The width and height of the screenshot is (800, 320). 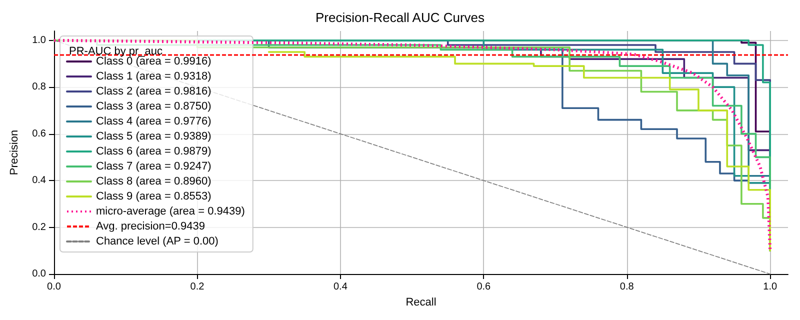 What do you see at coordinates (154, 136) in the screenshot?
I see `legend-label: Class 5 (area = 0.9389)` at bounding box center [154, 136].